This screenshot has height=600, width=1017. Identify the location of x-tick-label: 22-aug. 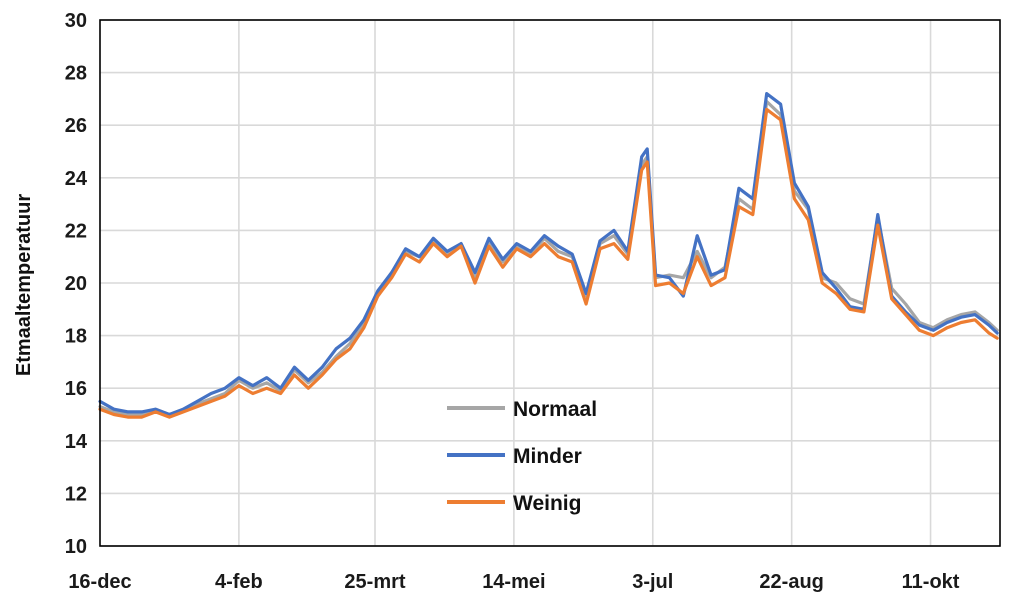
(791, 582).